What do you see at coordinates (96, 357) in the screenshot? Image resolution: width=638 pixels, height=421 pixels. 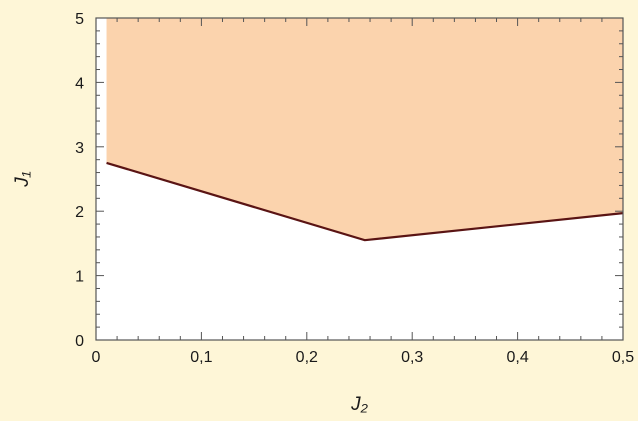 I see `x-tick-label: 0` at bounding box center [96, 357].